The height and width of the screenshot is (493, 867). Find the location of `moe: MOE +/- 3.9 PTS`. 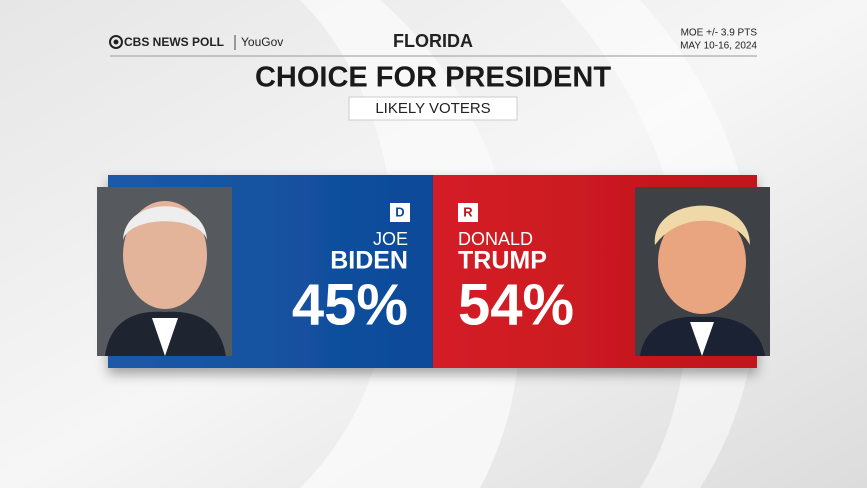

moe: MOE +/- 3.9 PTS is located at coordinates (719, 33).